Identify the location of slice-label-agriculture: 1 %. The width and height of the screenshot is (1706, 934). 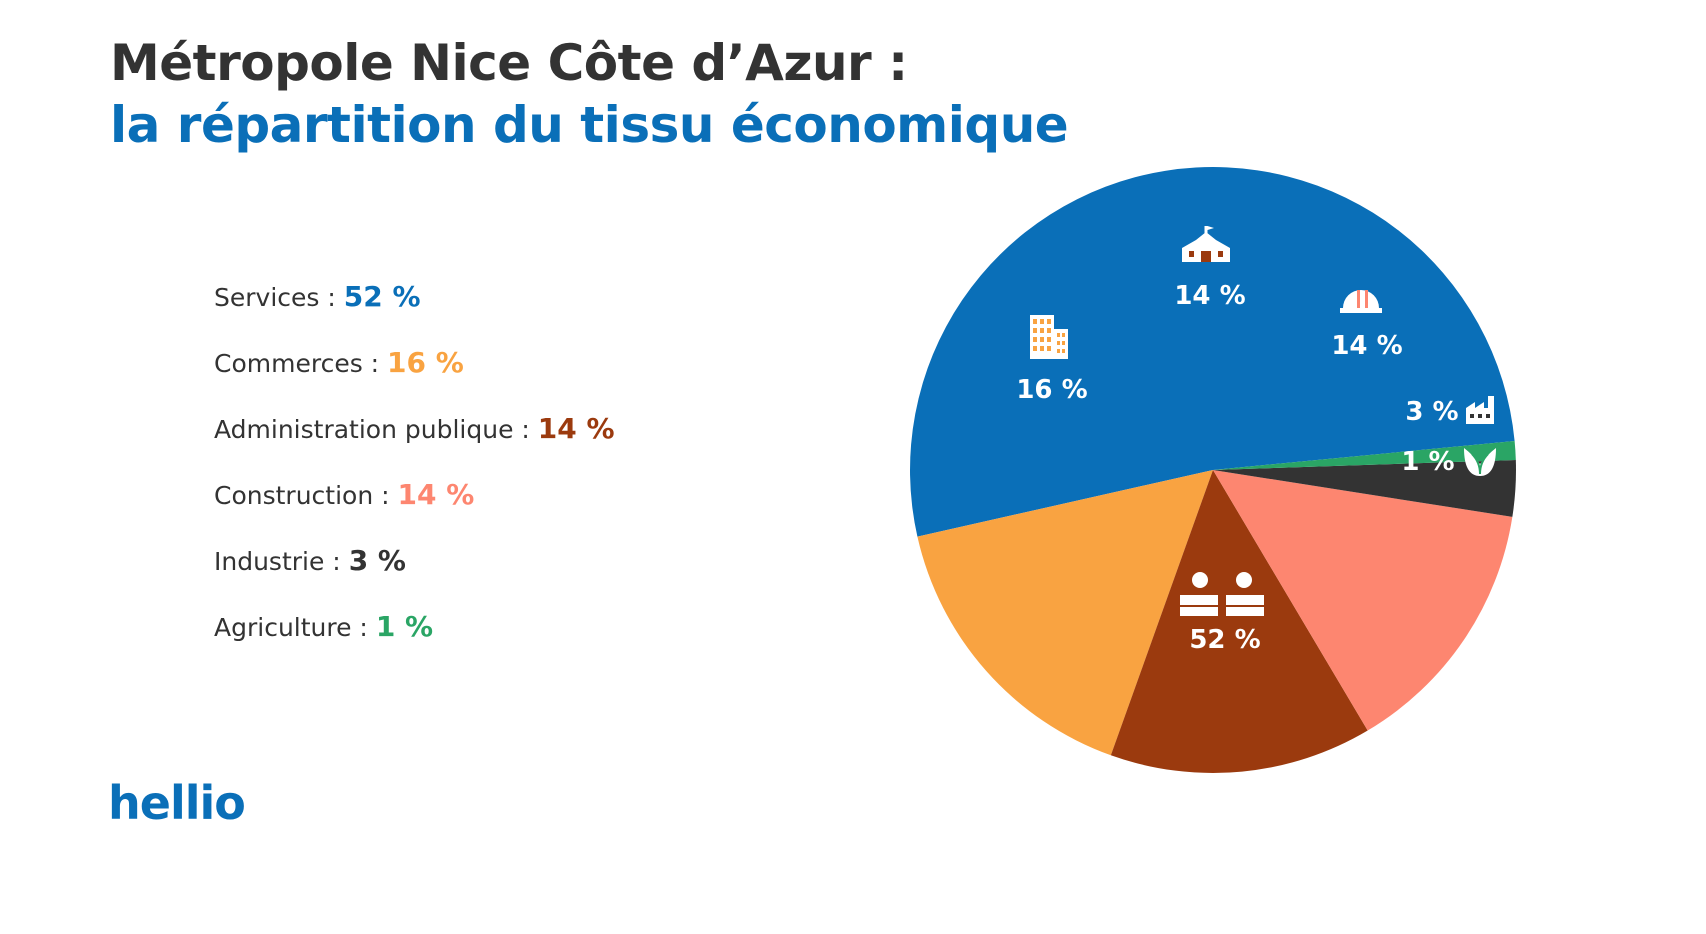
(1427, 462).